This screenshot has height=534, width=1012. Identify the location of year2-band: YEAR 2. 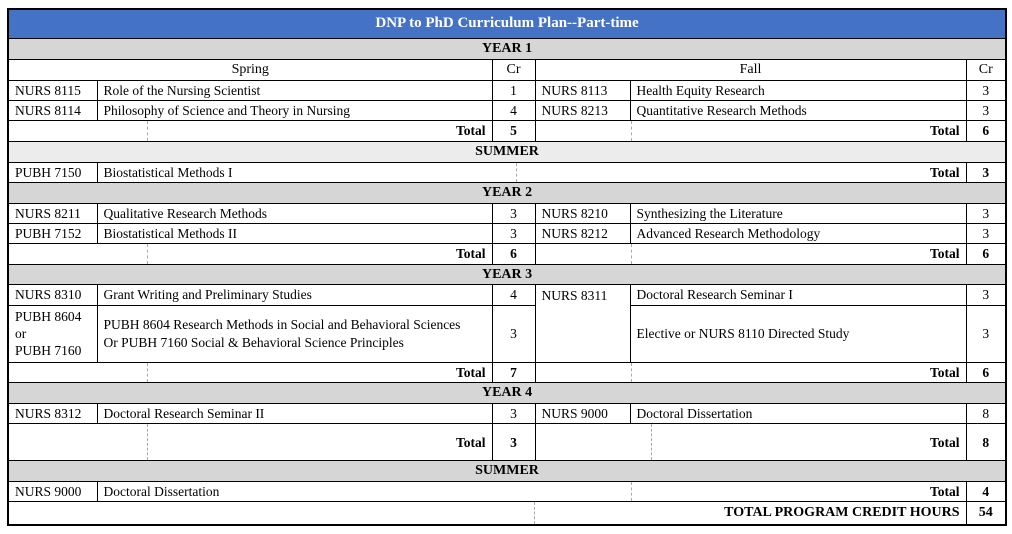
(507, 192).